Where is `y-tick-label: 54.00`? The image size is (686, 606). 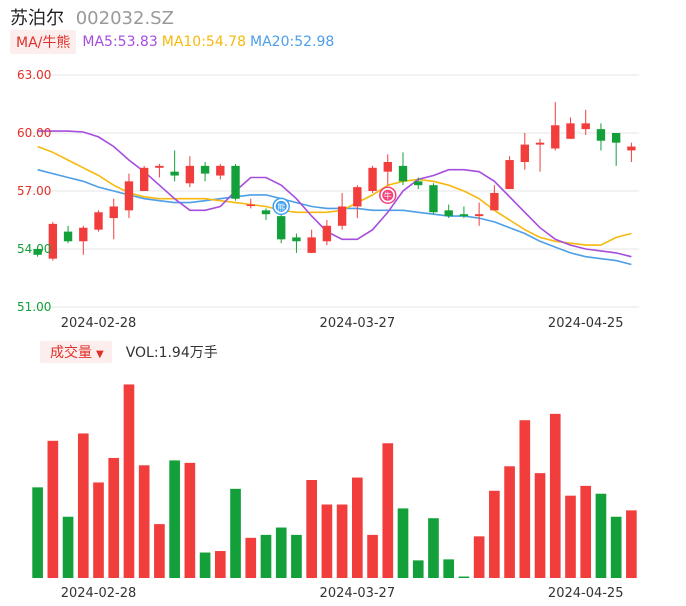
y-tick-label: 54.00 is located at coordinates (34, 249).